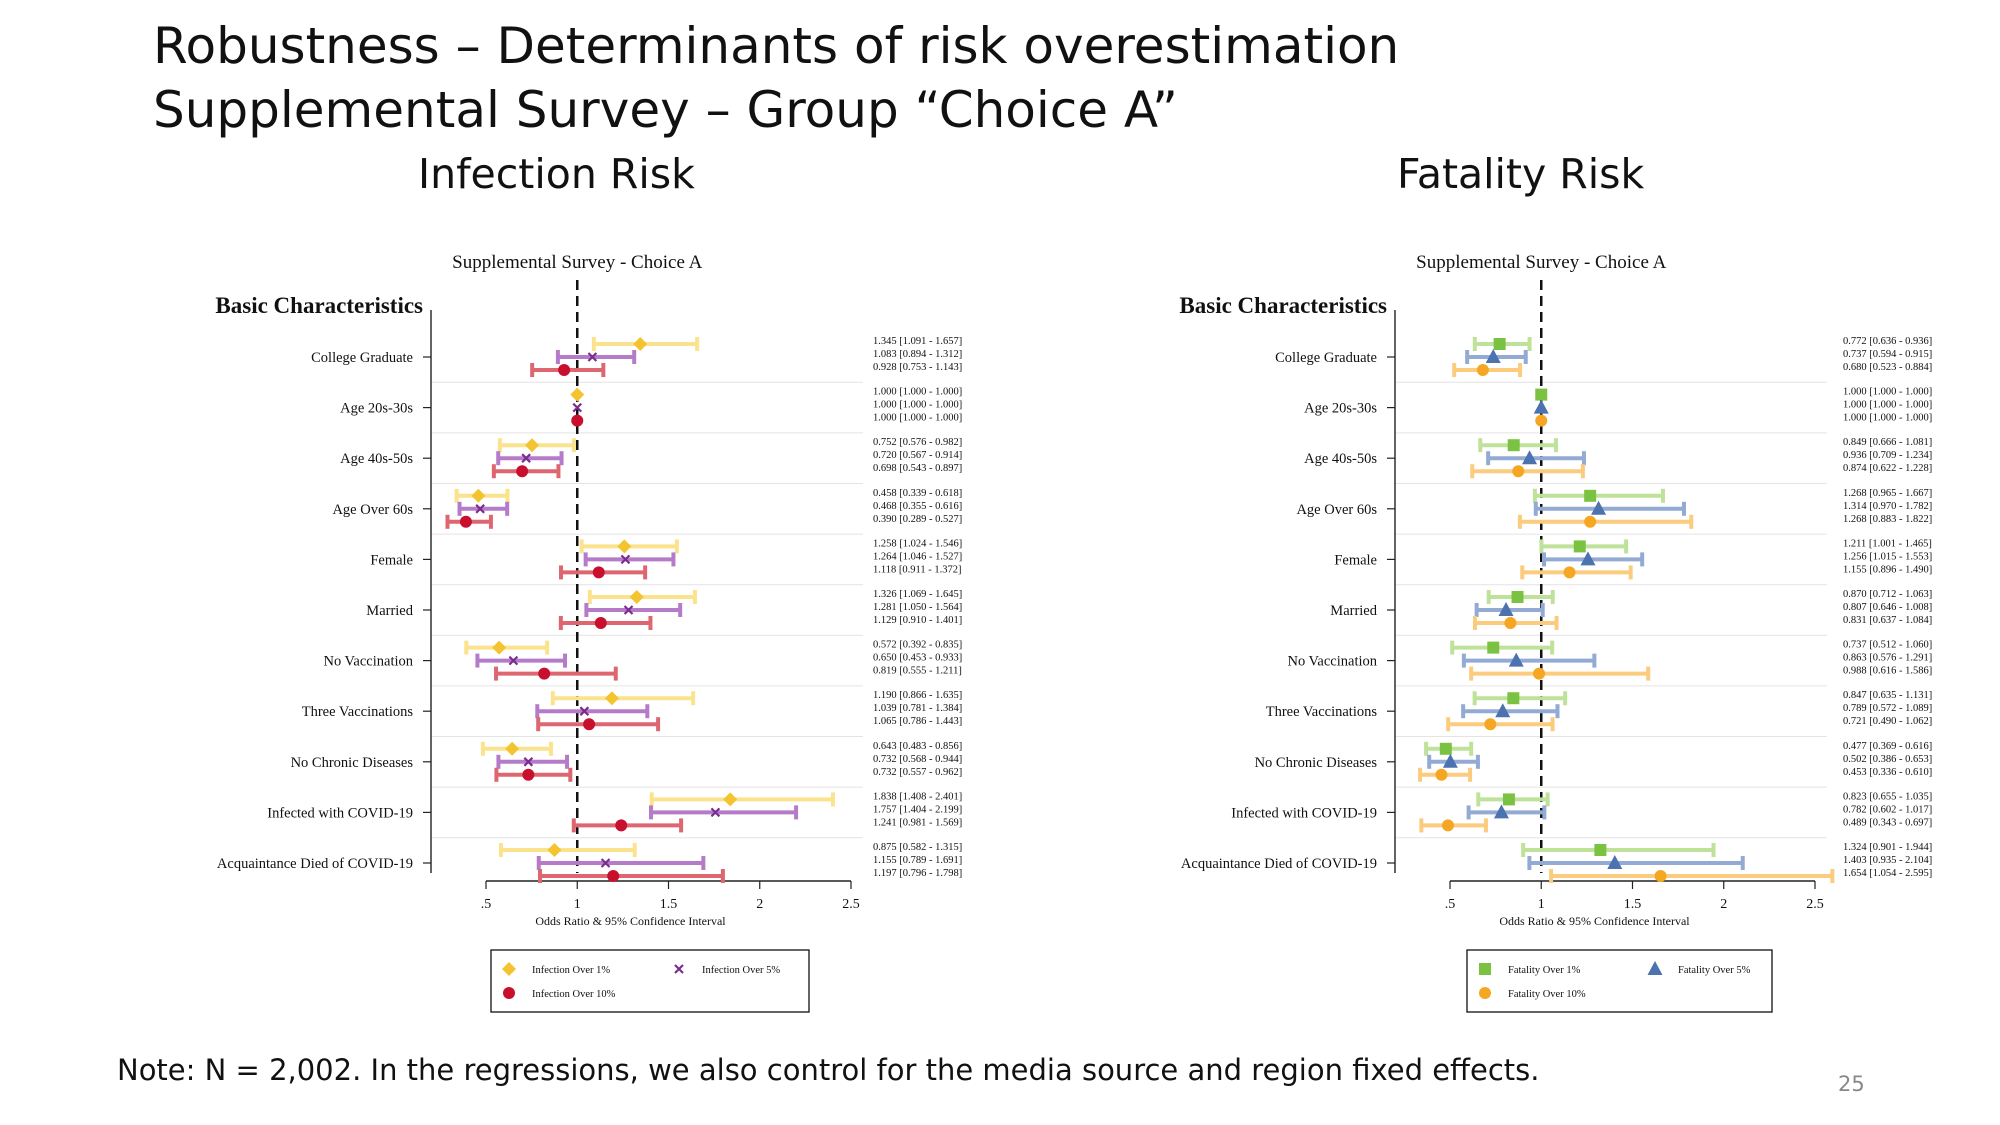 This screenshot has width=2000, height=1125. Describe the element at coordinates (917, 543) in the screenshot. I see `data-annotation: 1.258 [1.024 - 1.546]` at that location.